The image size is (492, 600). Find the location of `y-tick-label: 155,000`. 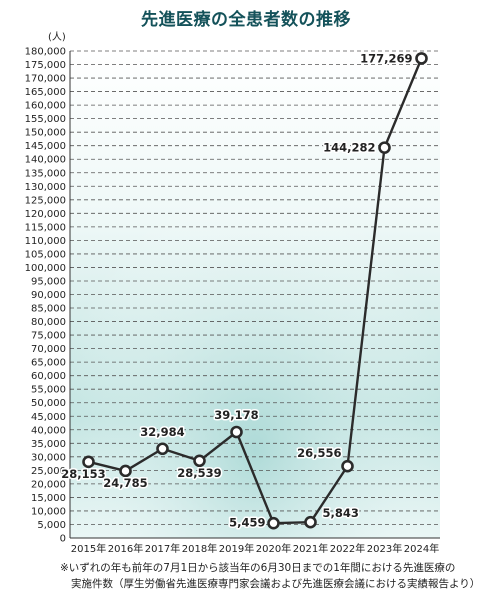

y-tick-label: 155,000 is located at coordinates (45, 119).